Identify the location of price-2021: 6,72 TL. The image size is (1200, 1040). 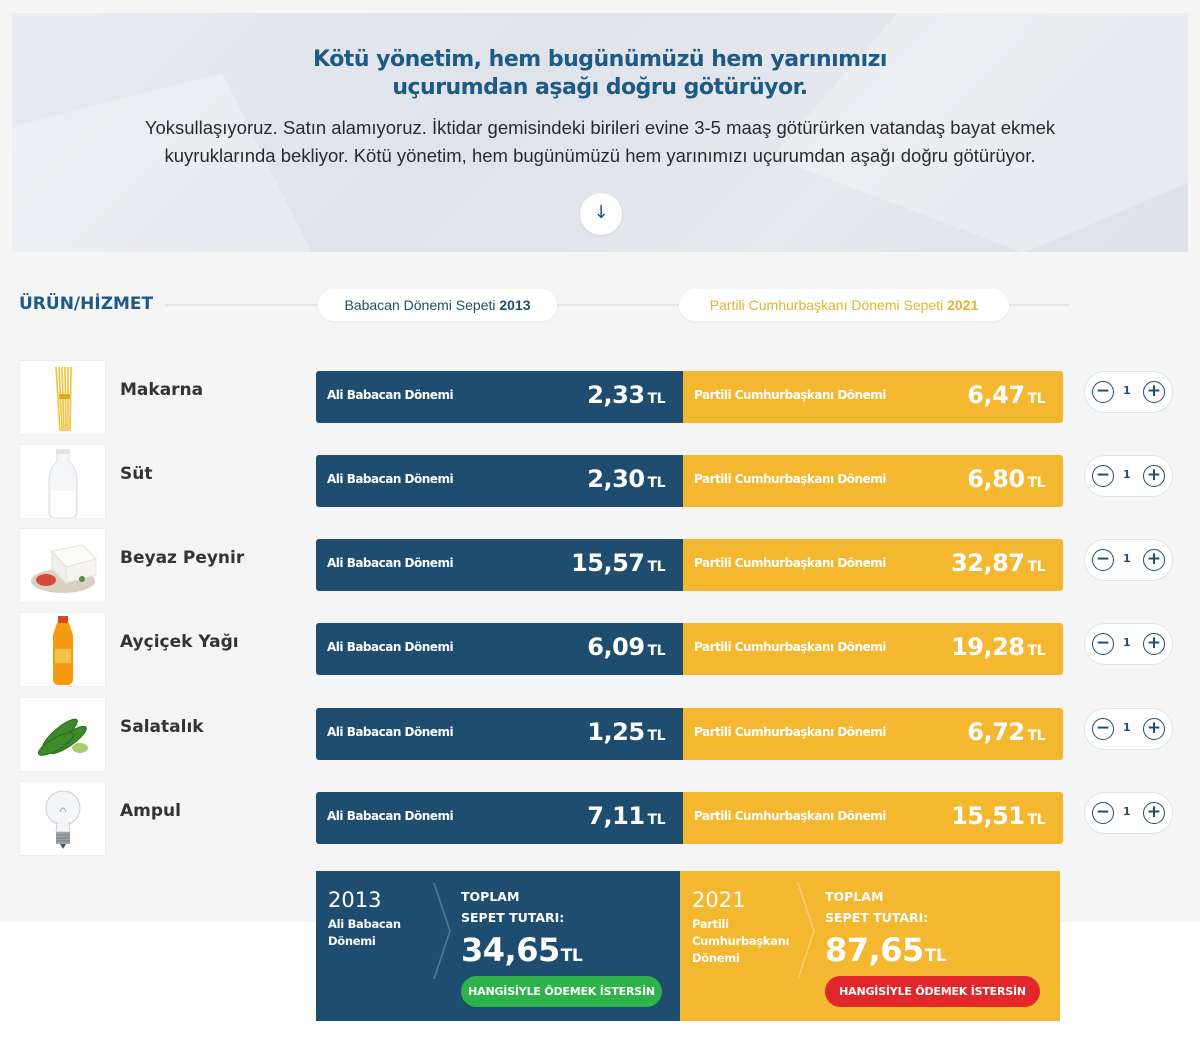
(1006, 732).